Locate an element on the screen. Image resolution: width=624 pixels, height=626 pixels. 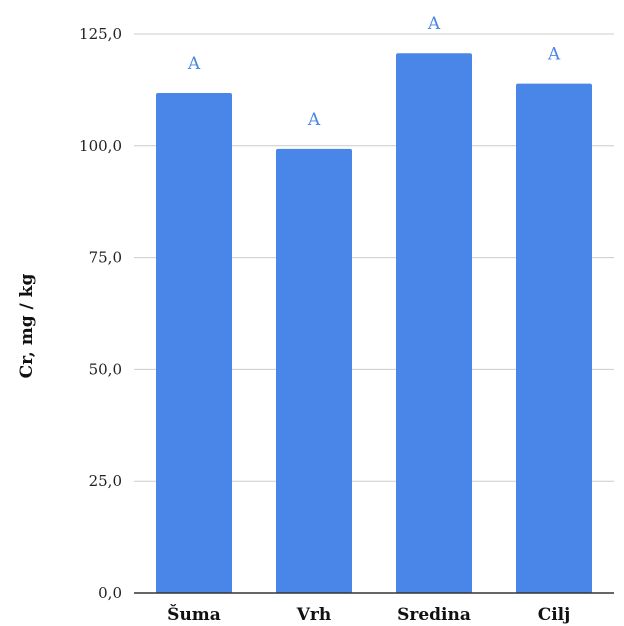
y-tick-label: 25,0 is located at coordinates (105, 481).